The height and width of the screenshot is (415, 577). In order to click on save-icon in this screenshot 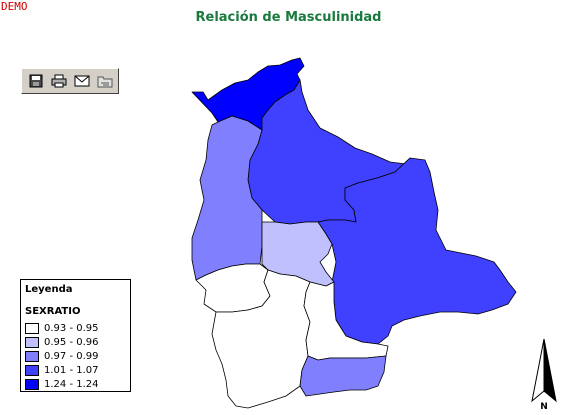, I will do `click(36, 81)`.